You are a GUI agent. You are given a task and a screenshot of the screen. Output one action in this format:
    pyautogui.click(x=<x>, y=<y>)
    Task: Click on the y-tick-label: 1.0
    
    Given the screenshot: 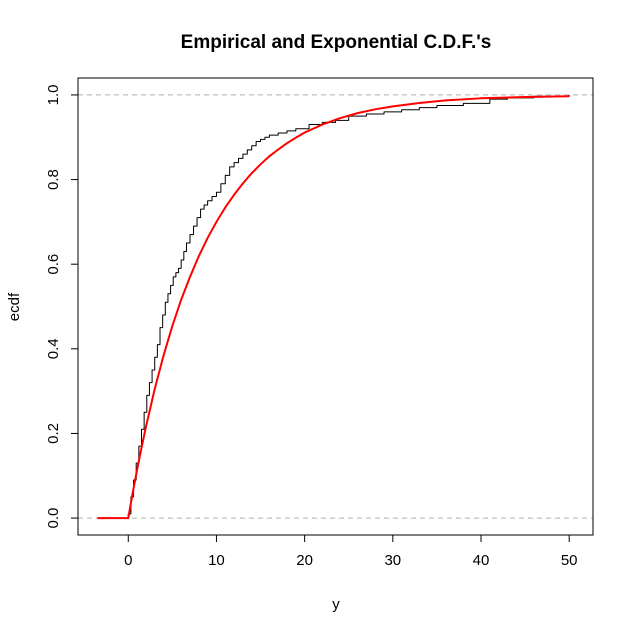 What is the action you would take?
    pyautogui.click(x=53, y=94)
    